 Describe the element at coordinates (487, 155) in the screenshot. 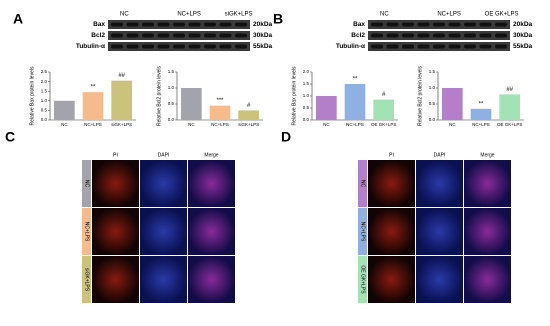

I see `micro-column: Merge` at that location.